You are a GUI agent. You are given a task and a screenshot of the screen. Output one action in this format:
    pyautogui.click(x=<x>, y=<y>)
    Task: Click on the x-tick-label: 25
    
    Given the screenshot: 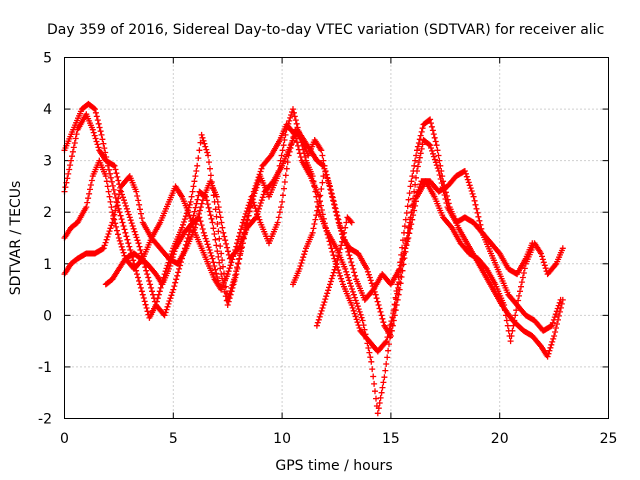 What is the action you would take?
    pyautogui.click(x=609, y=439)
    